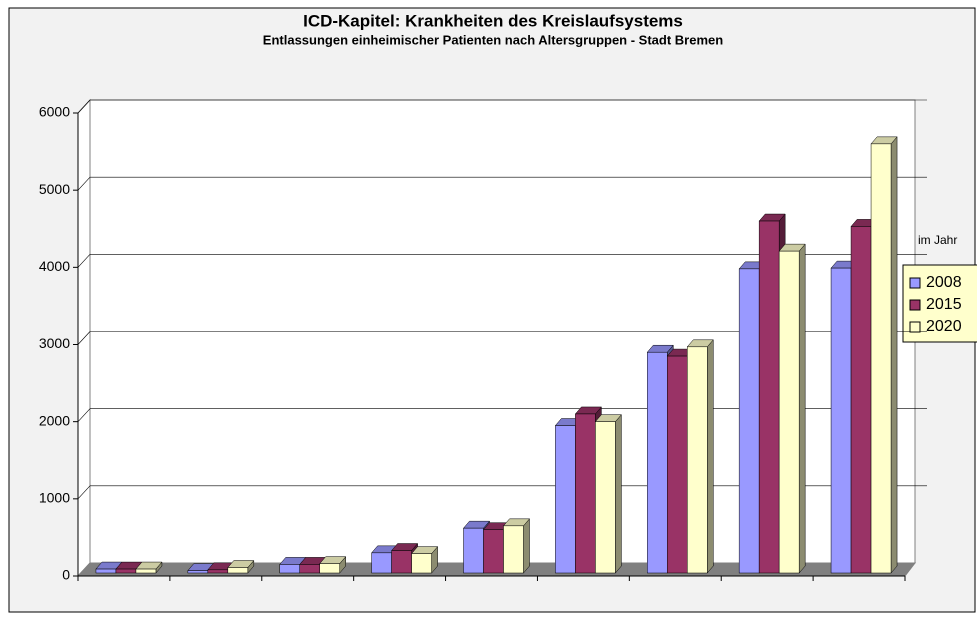  What do you see at coordinates (937, 240) in the screenshot?
I see `legend-title: im Jahr` at bounding box center [937, 240].